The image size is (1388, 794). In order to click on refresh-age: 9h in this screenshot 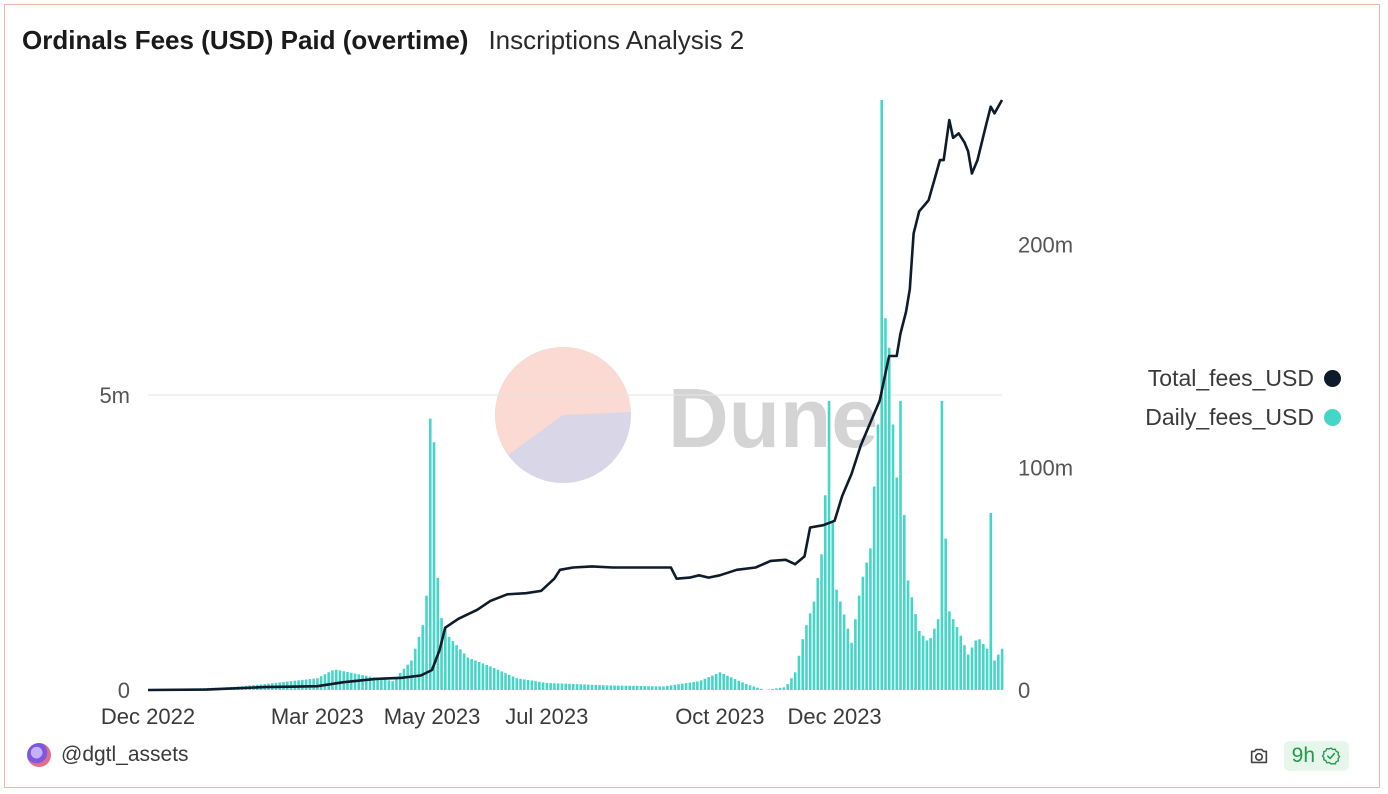, I will do `click(1303, 755)`.